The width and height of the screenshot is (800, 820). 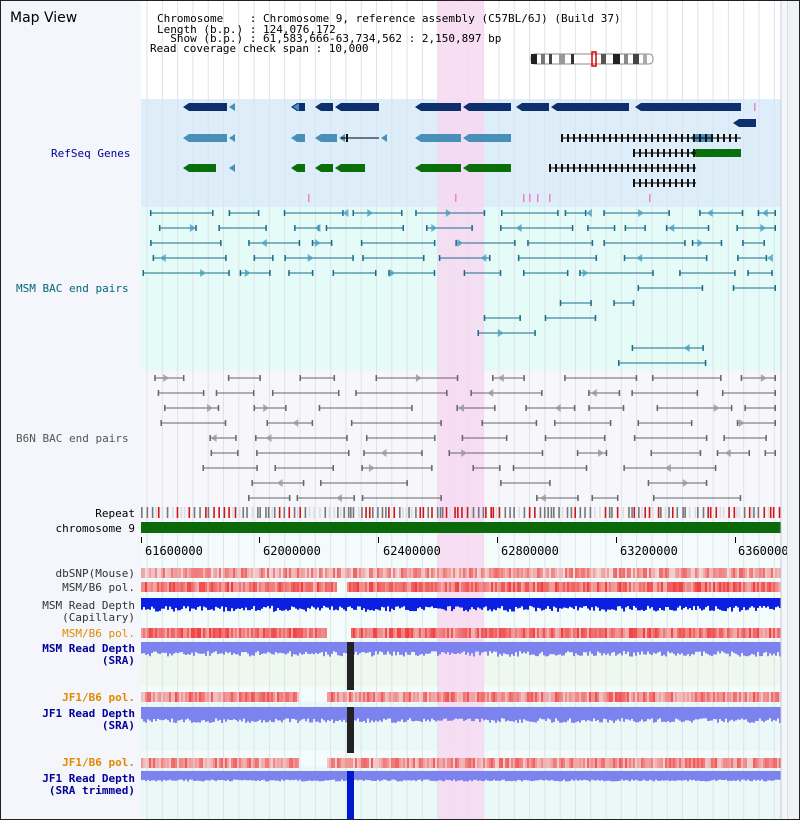 What do you see at coordinates (72, 288) in the screenshot?
I see `track-label-msm-bac: MSM BAC end pairs` at bounding box center [72, 288].